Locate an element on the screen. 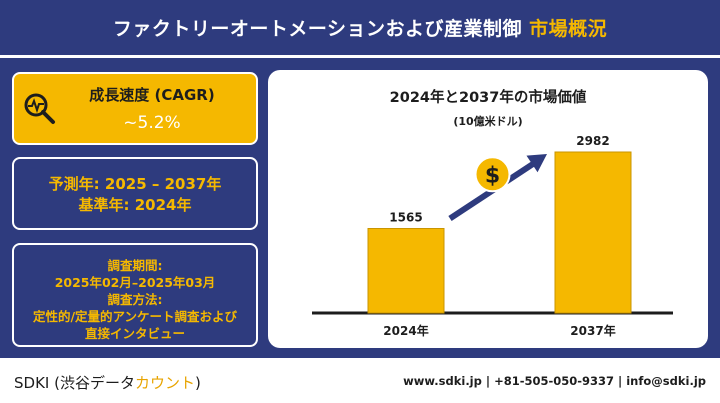 Image resolution: width=720 pixels, height=403 pixels. chart-subtitle: (10億米ドル) is located at coordinates (487, 121).